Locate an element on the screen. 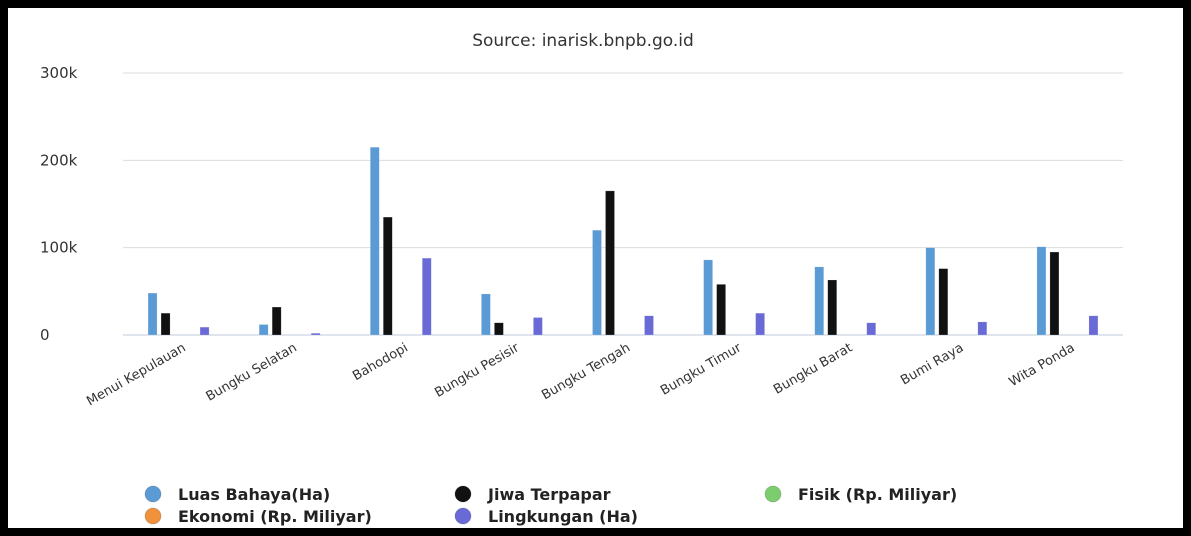 This screenshot has width=1191, height=536. legend-item: Luas Bahaya(Ha) is located at coordinates (237, 494).